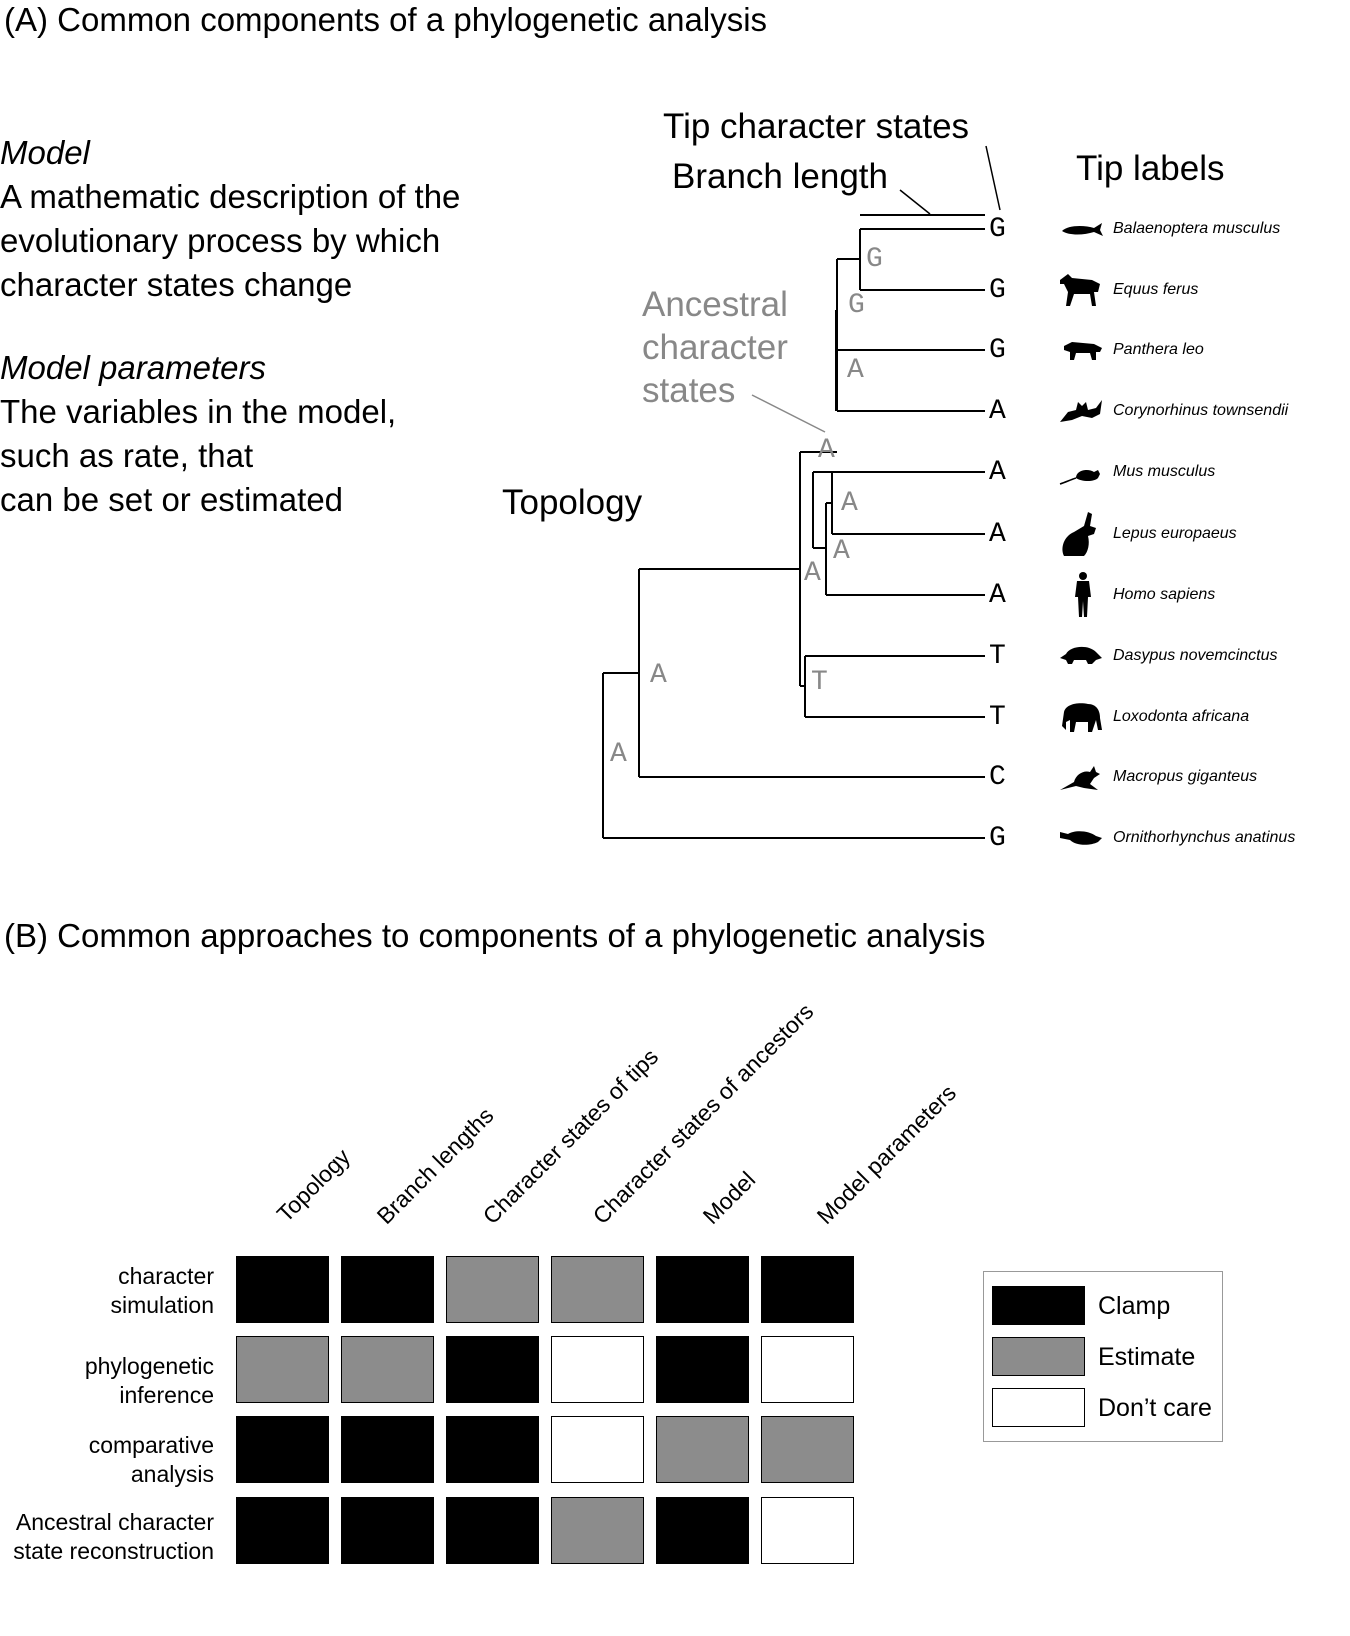 The image size is (1350, 1636). What do you see at coordinates (1204, 837) in the screenshot?
I see `tip-label: Ornithorhynchus anatinus` at bounding box center [1204, 837].